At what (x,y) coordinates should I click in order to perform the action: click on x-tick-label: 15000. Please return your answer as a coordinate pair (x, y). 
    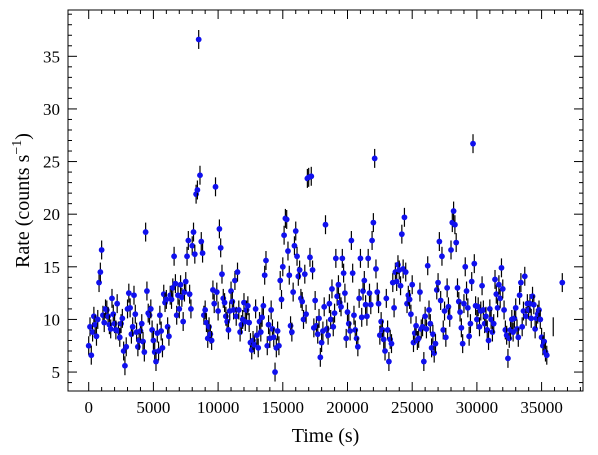
    Looking at the image, I should click on (283, 407).